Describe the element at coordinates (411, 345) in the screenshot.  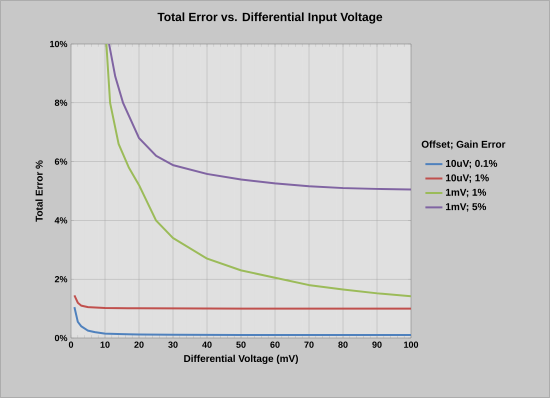
I see `x-tick-label: 100` at that location.